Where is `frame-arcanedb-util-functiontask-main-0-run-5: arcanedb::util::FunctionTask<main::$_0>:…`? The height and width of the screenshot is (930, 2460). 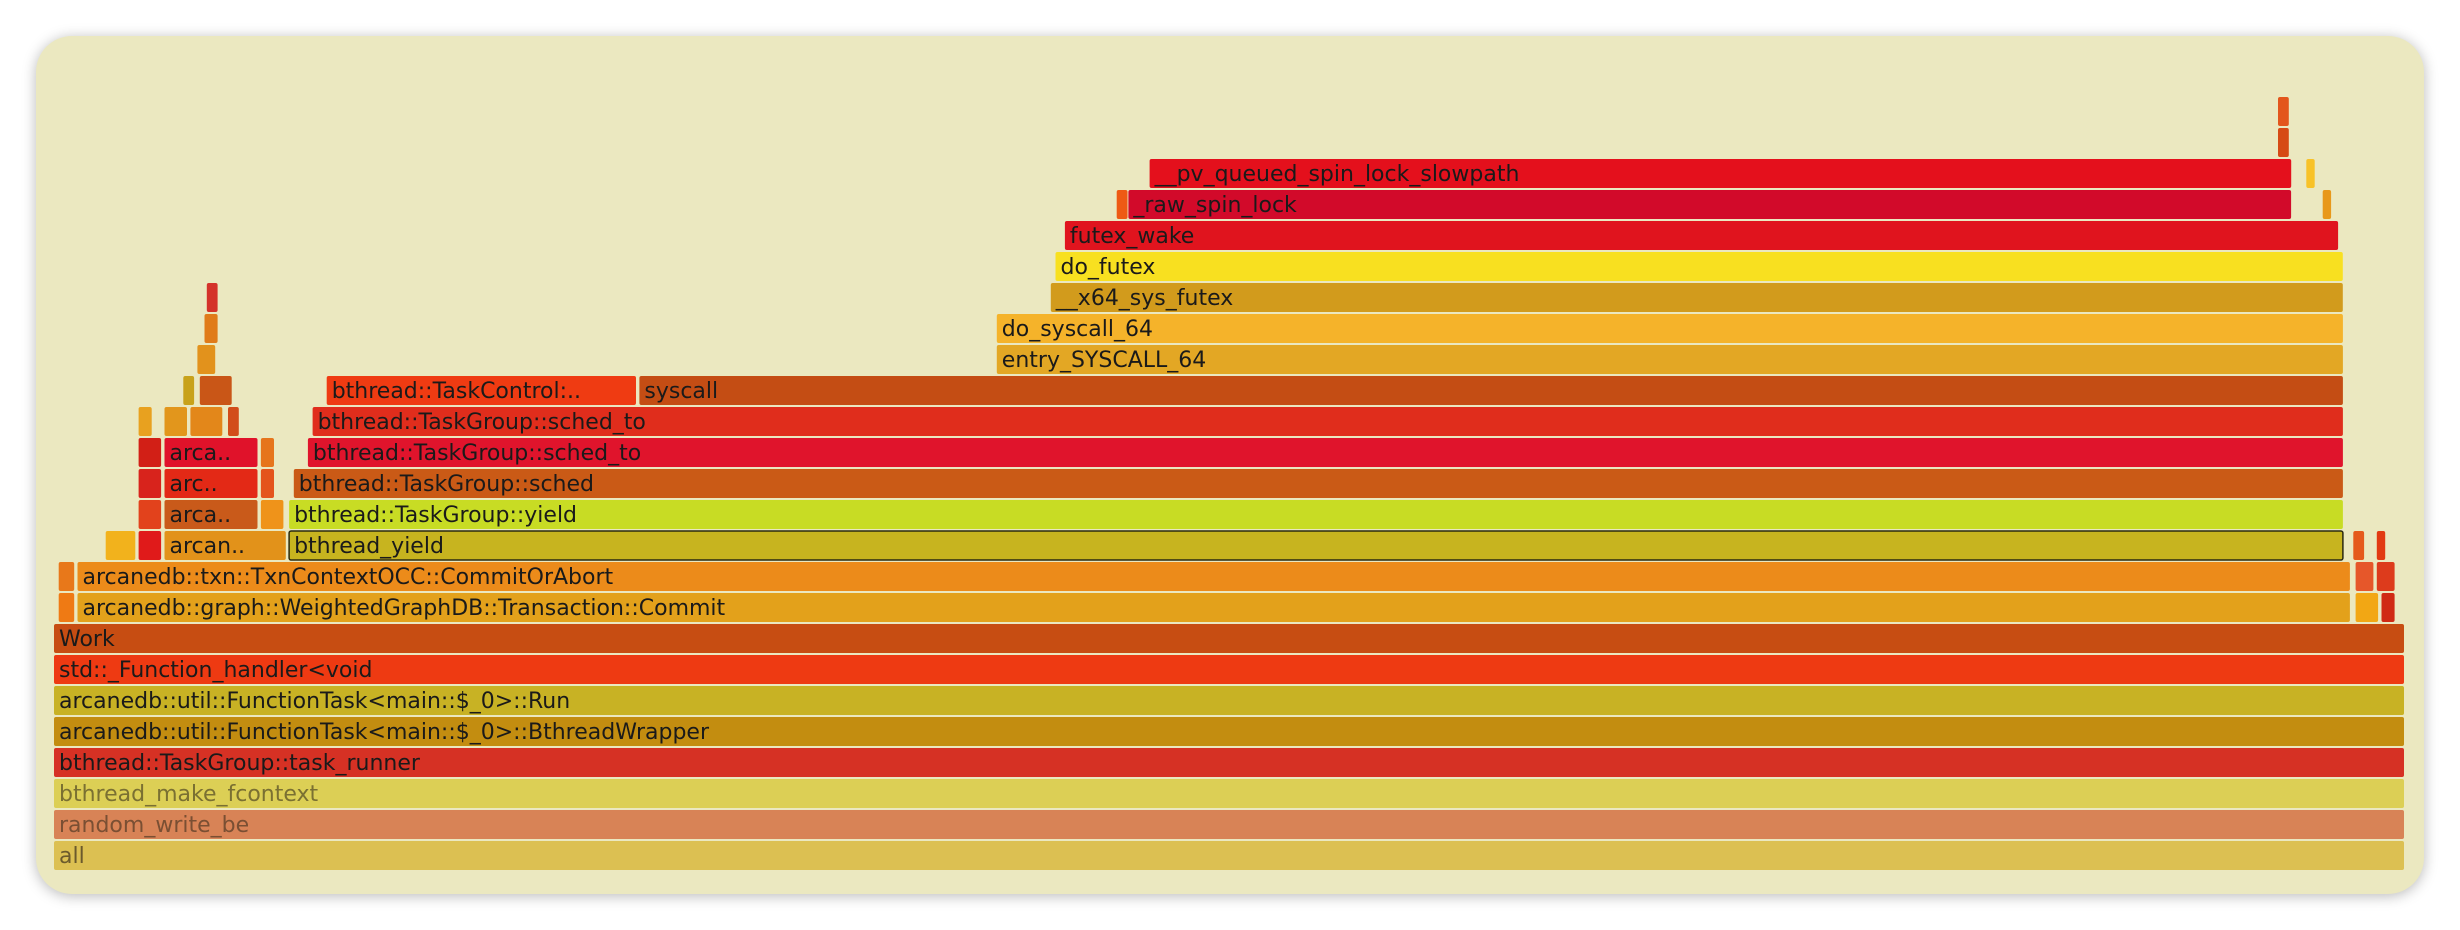
frame-arcanedb-util-functiontask-main-0-run-5: arcanedb::util::FunctionTask<main::$_0>:… is located at coordinates (1229, 700).